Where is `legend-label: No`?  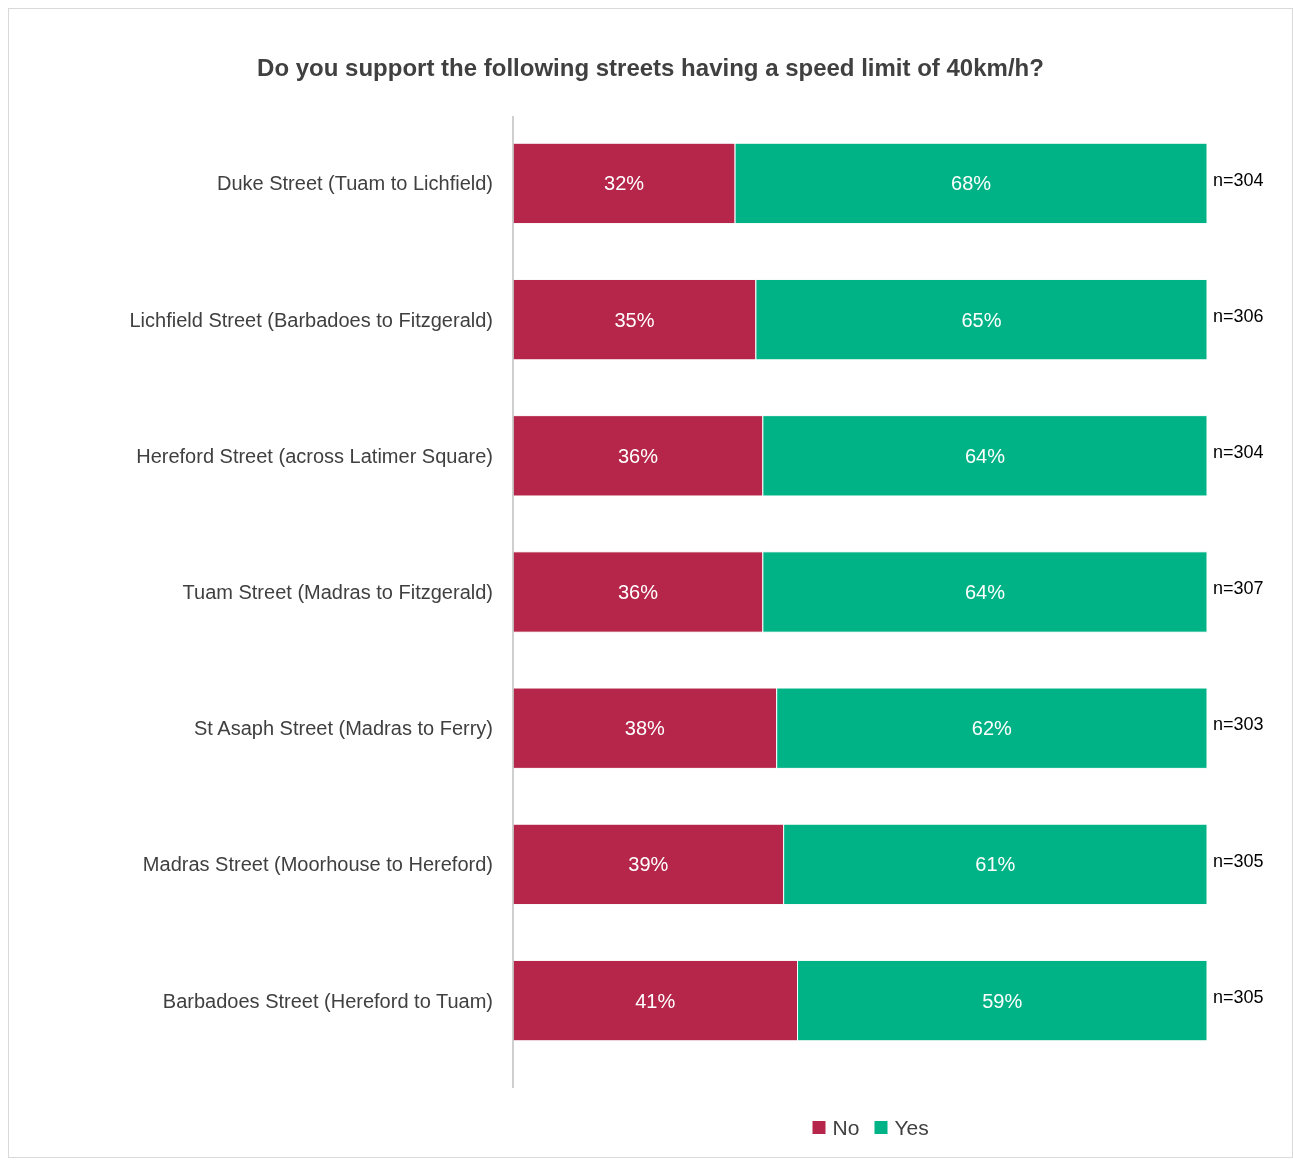 legend-label: No is located at coordinates (846, 1128).